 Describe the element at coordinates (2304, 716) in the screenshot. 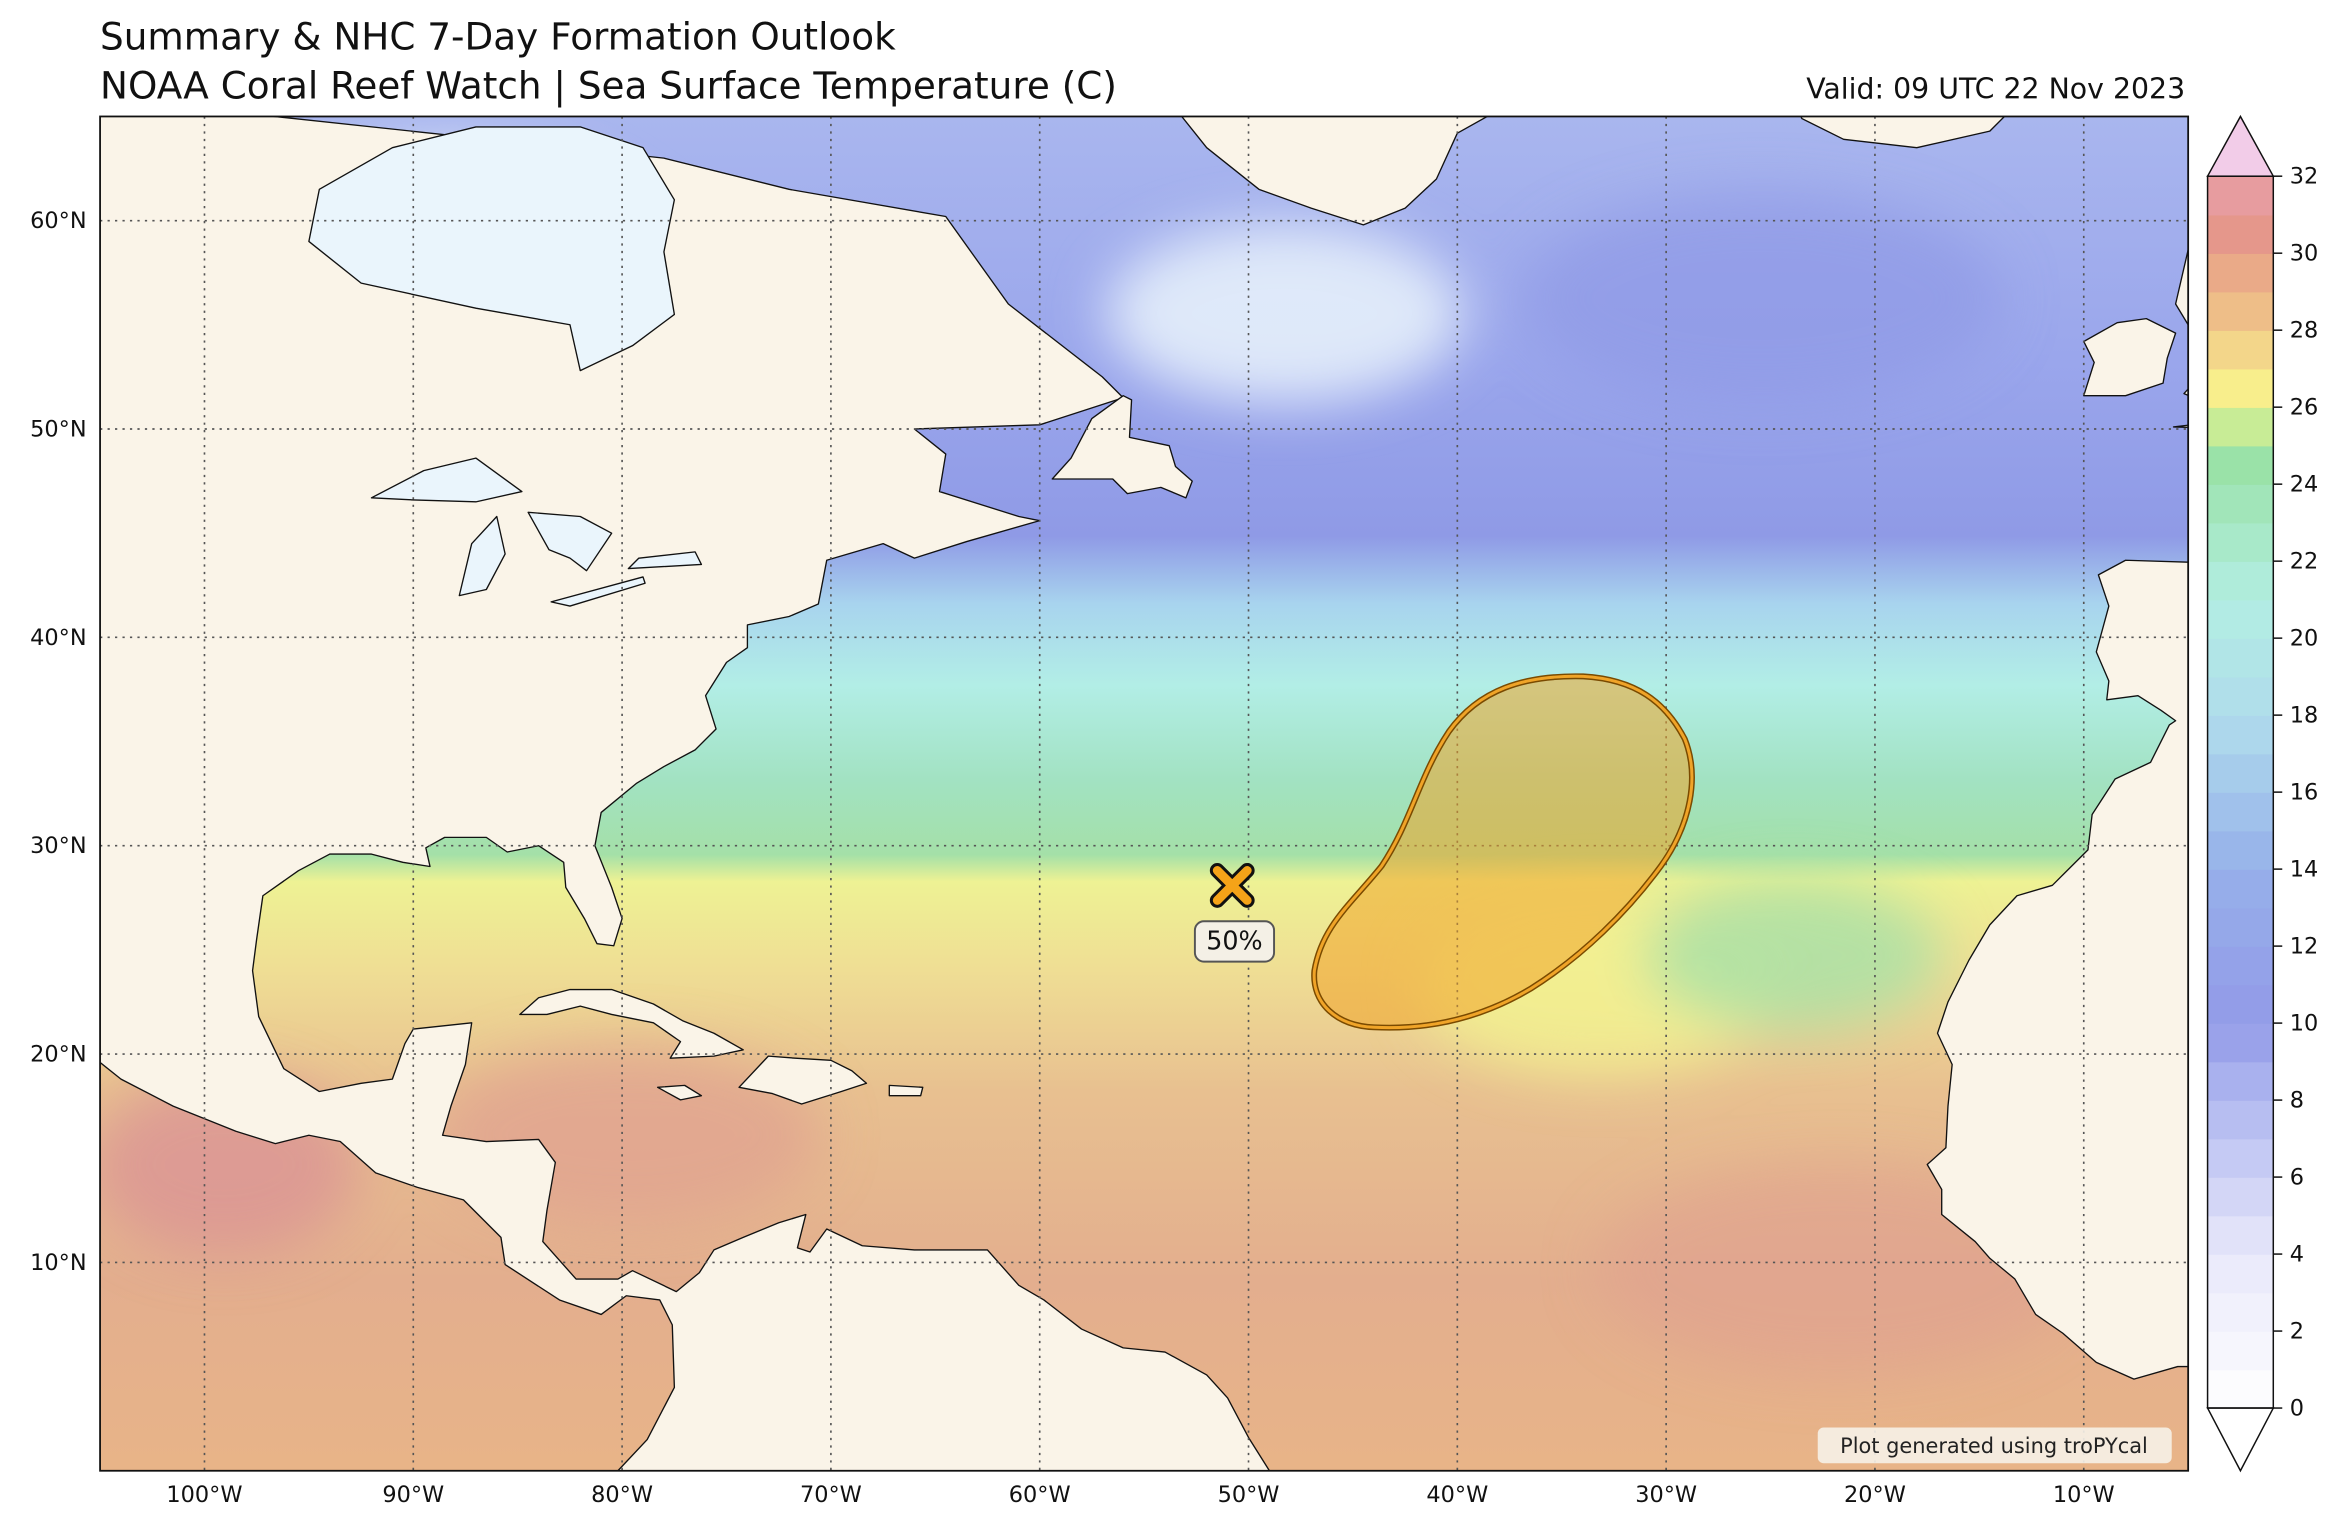

I see `colorbar-tick-label: 18` at that location.